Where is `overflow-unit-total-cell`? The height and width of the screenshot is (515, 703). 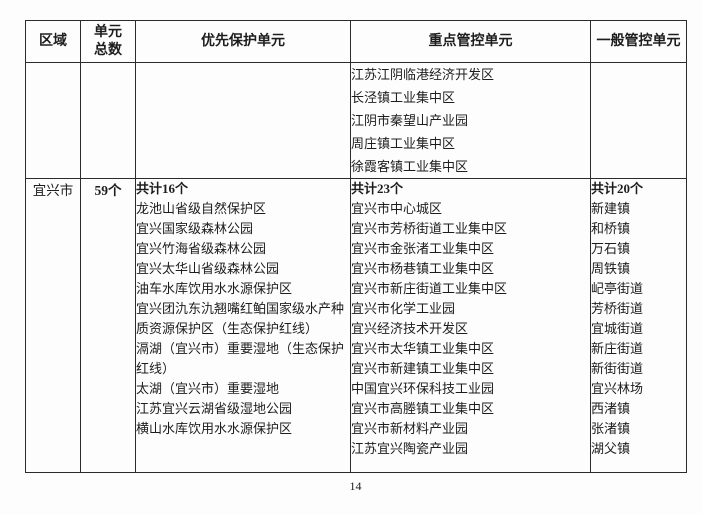 overflow-unit-total-cell is located at coordinates (108, 120).